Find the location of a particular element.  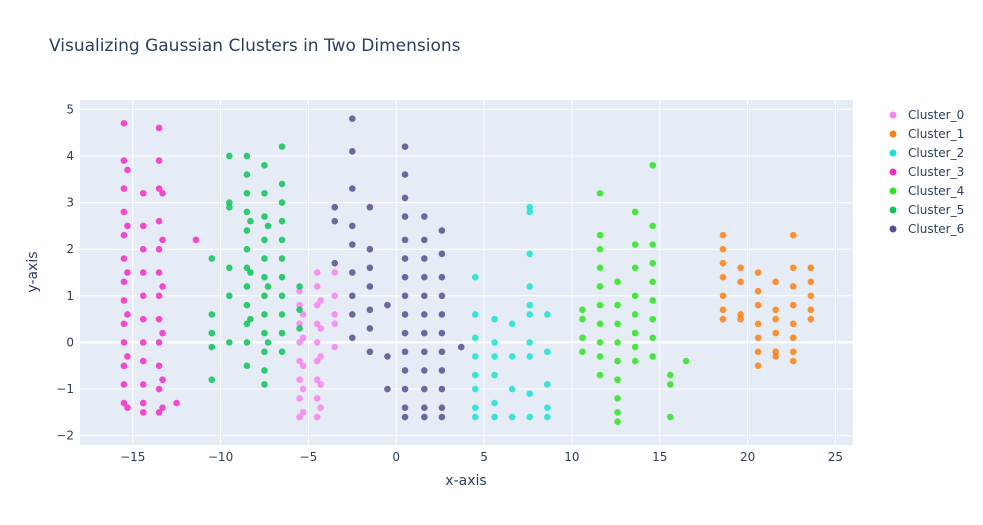

legend-item: Cluster_0 is located at coordinates (927, 115).